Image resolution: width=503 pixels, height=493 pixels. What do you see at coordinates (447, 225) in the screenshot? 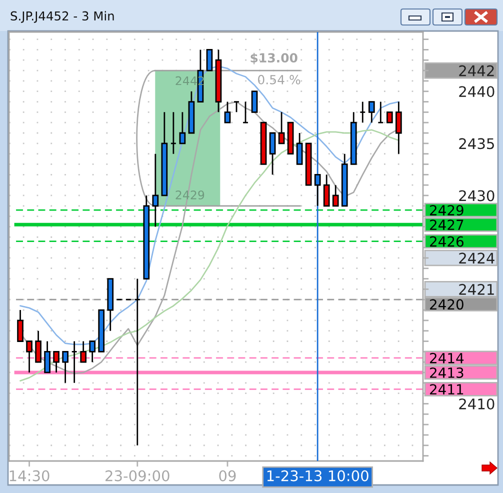
I see `ref-line-label: 2427` at bounding box center [447, 225].